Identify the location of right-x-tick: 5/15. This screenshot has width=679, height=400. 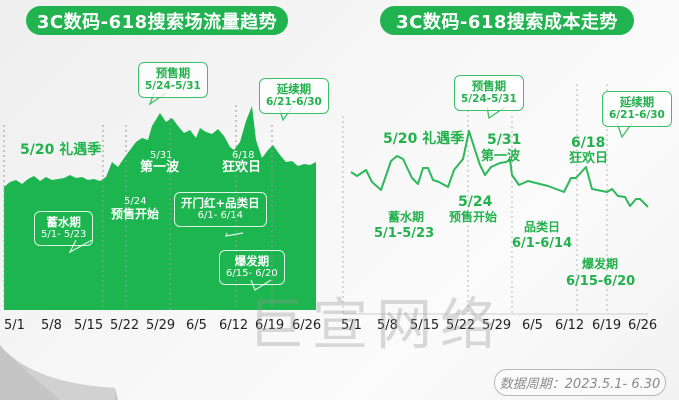
(425, 325).